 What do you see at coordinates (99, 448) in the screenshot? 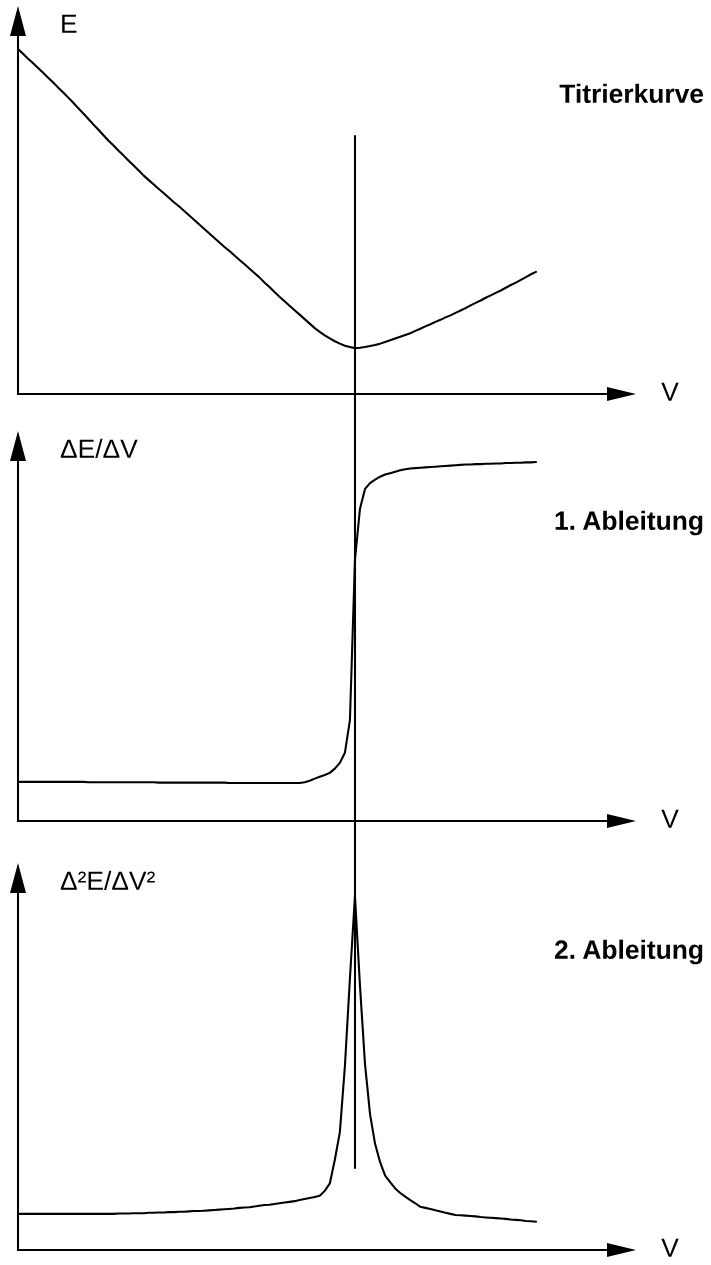
I see `y-axis-title: ΔE/ΔV` at bounding box center [99, 448].